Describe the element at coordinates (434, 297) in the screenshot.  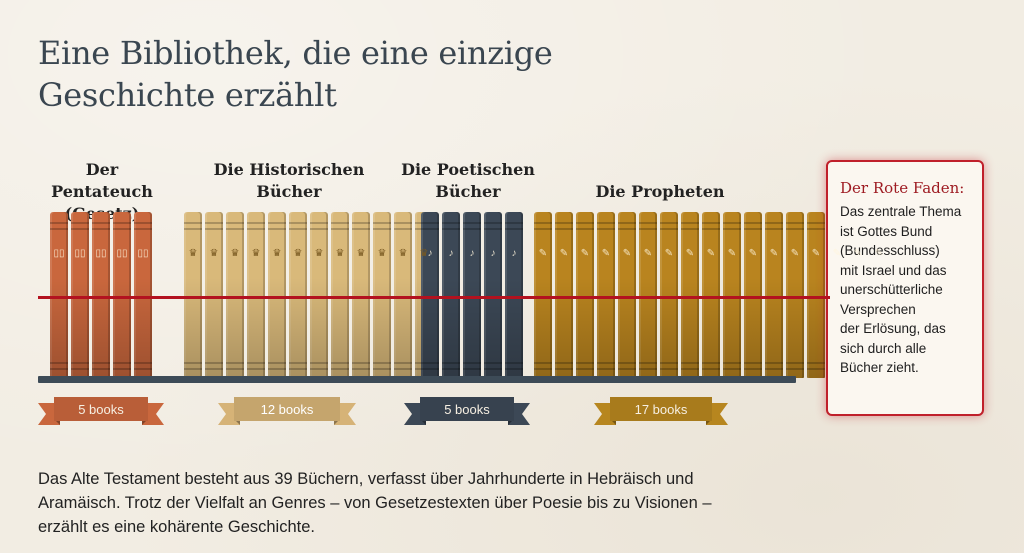
I see `red-thread-line` at that location.